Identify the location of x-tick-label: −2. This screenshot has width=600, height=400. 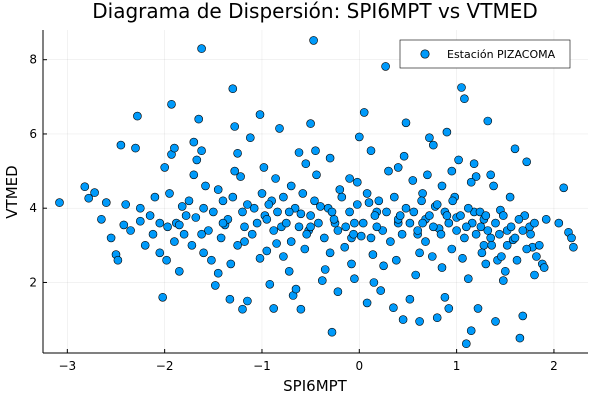
(165, 366).